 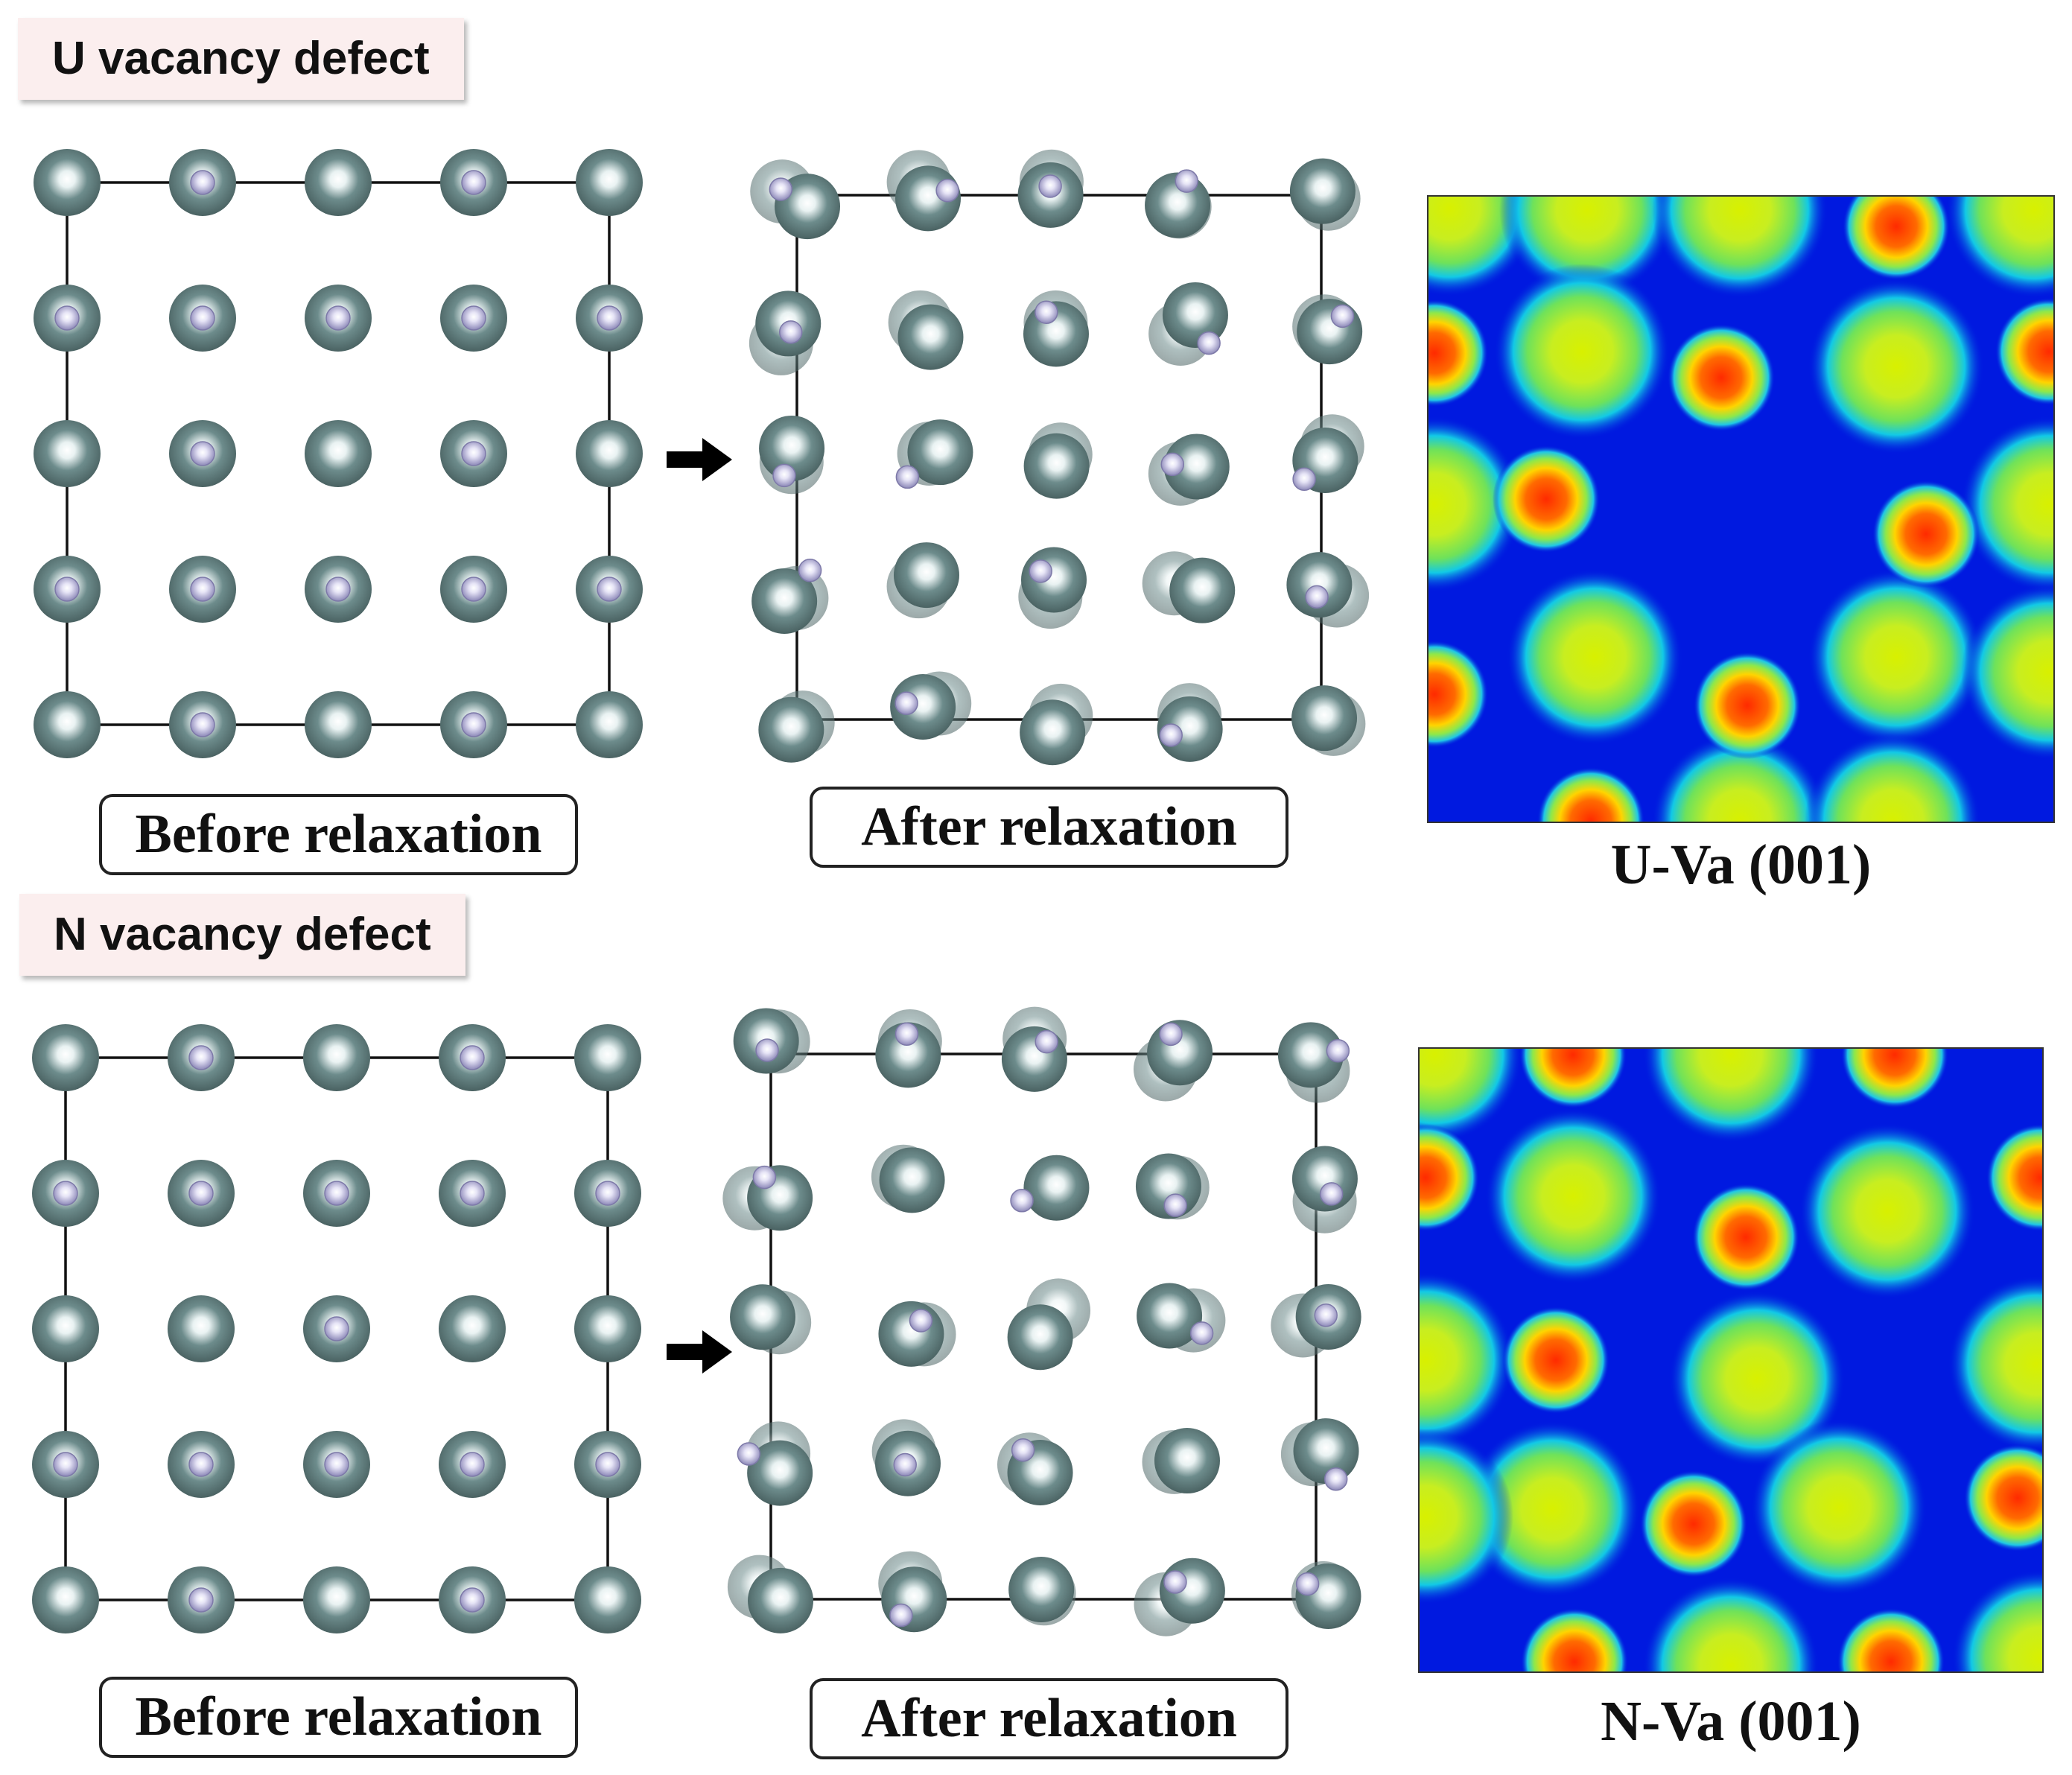 I want to click on n-vacancy-before-structure, so click(x=337, y=1328).